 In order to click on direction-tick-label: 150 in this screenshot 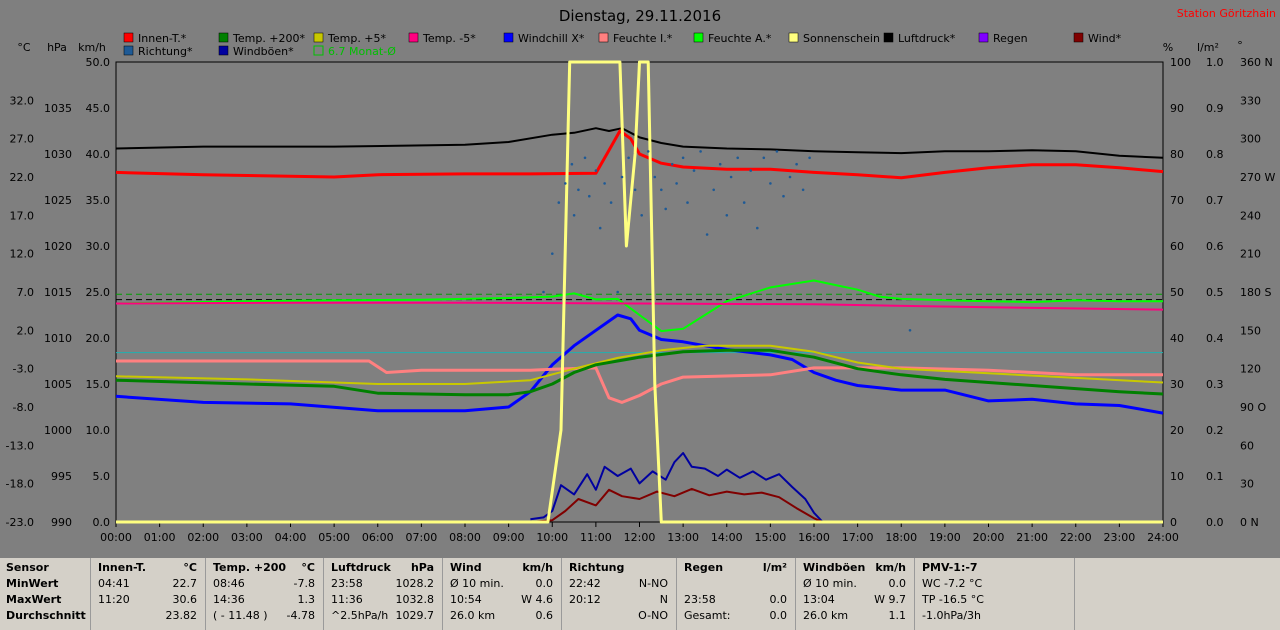, I will do `click(1250, 330)`.